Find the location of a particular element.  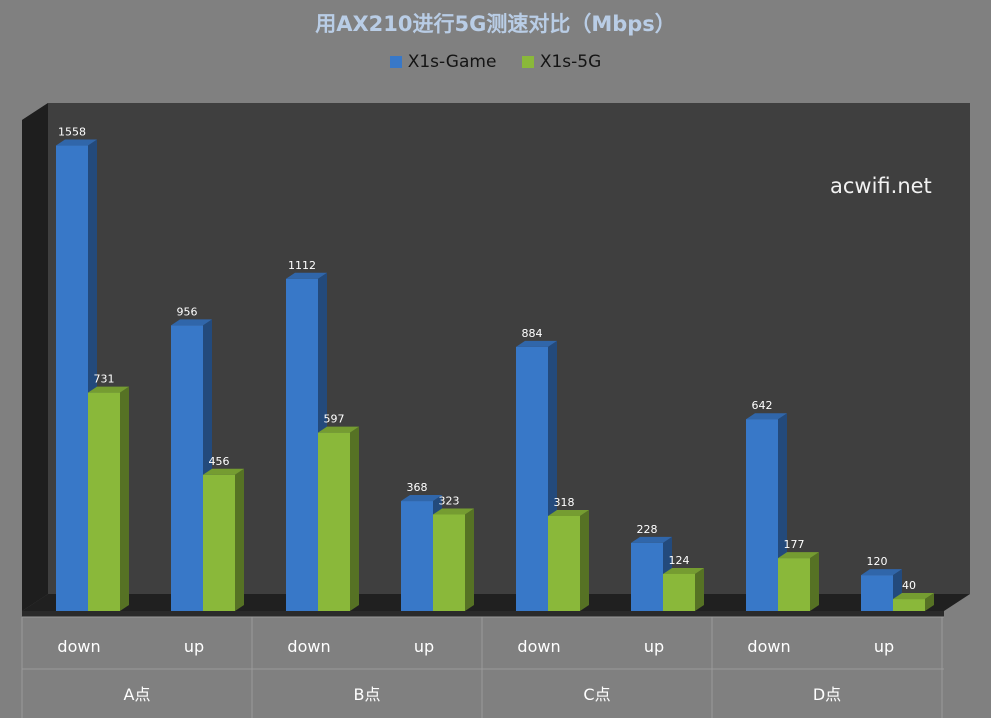

bar-value-label-series-1-down-3: 1112 is located at coordinates (302, 265).